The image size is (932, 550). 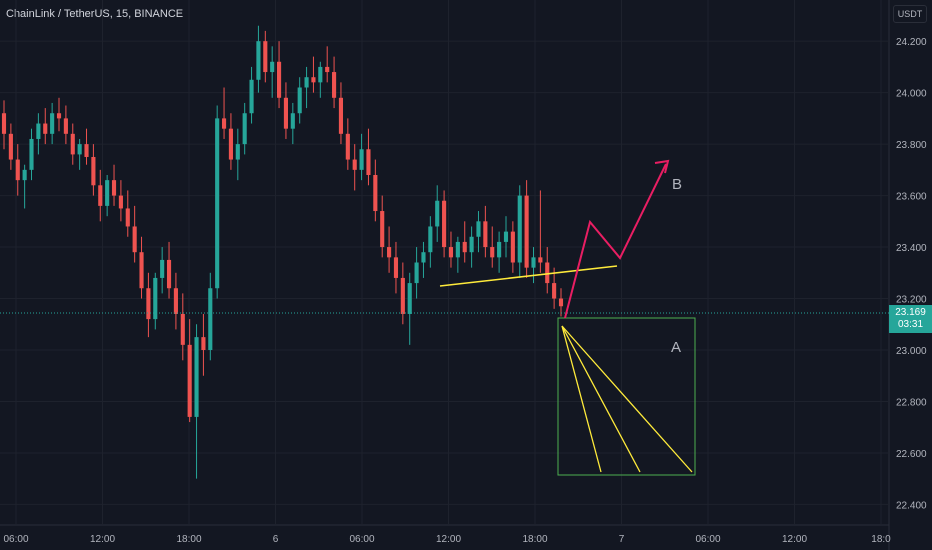 What do you see at coordinates (910, 312) in the screenshot?
I see `last-price-value: 23.169` at bounding box center [910, 312].